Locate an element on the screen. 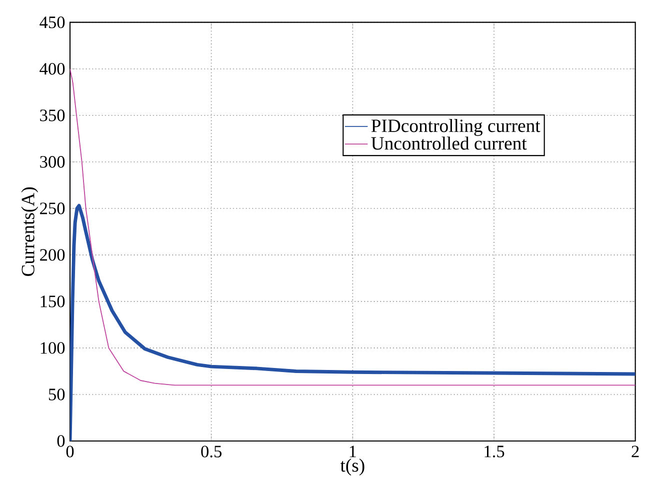 This screenshot has height=485, width=647. y-tick-label: 300 is located at coordinates (52, 162).